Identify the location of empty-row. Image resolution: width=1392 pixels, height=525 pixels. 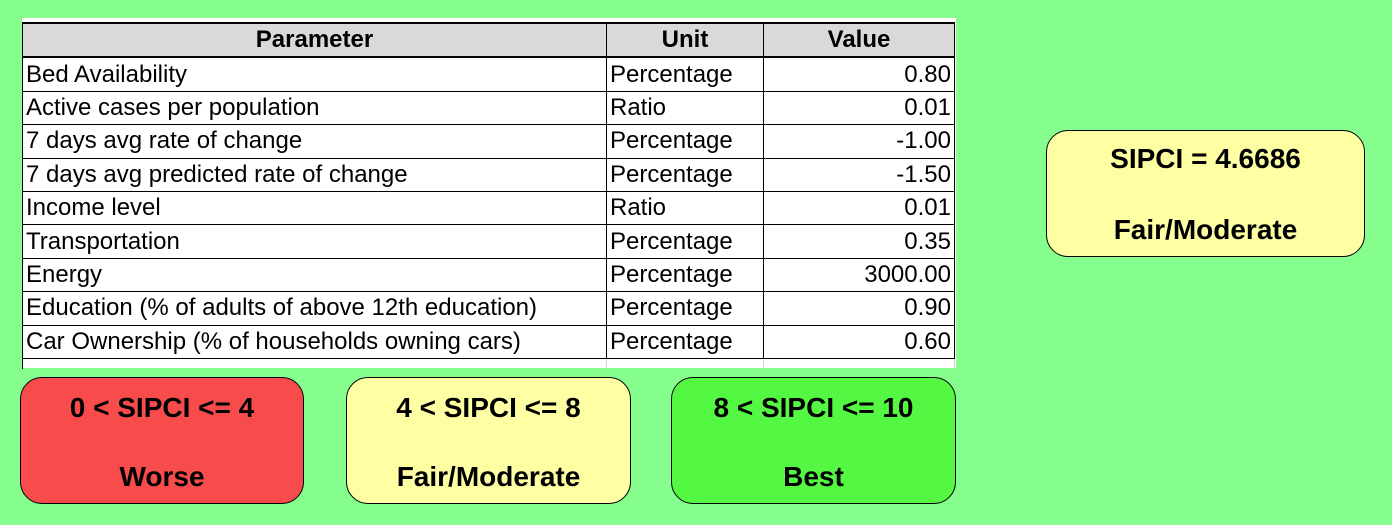
(488, 363).